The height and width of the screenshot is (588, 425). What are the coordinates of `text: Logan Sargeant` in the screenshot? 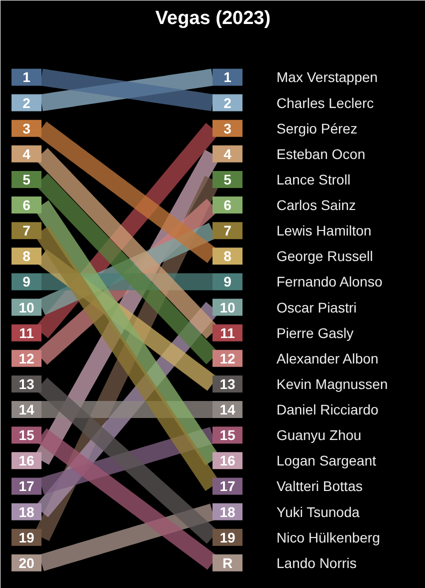 It's located at (326, 460).